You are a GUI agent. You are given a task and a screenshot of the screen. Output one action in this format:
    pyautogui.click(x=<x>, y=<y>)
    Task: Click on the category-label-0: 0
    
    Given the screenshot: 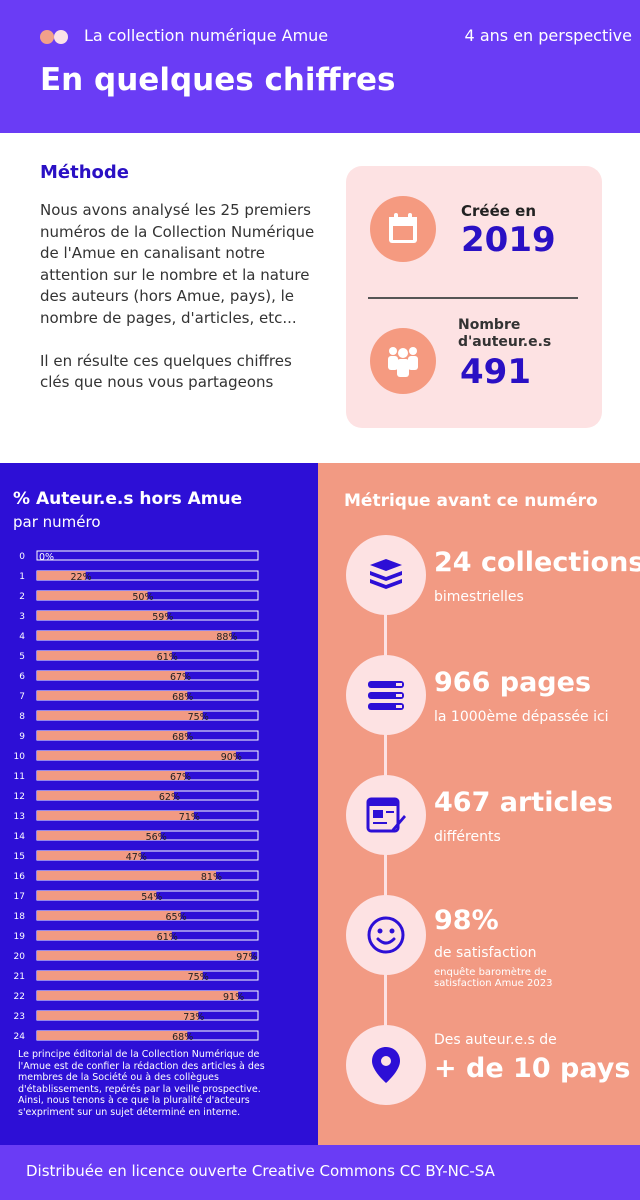 What is the action you would take?
    pyautogui.click(x=22, y=557)
    